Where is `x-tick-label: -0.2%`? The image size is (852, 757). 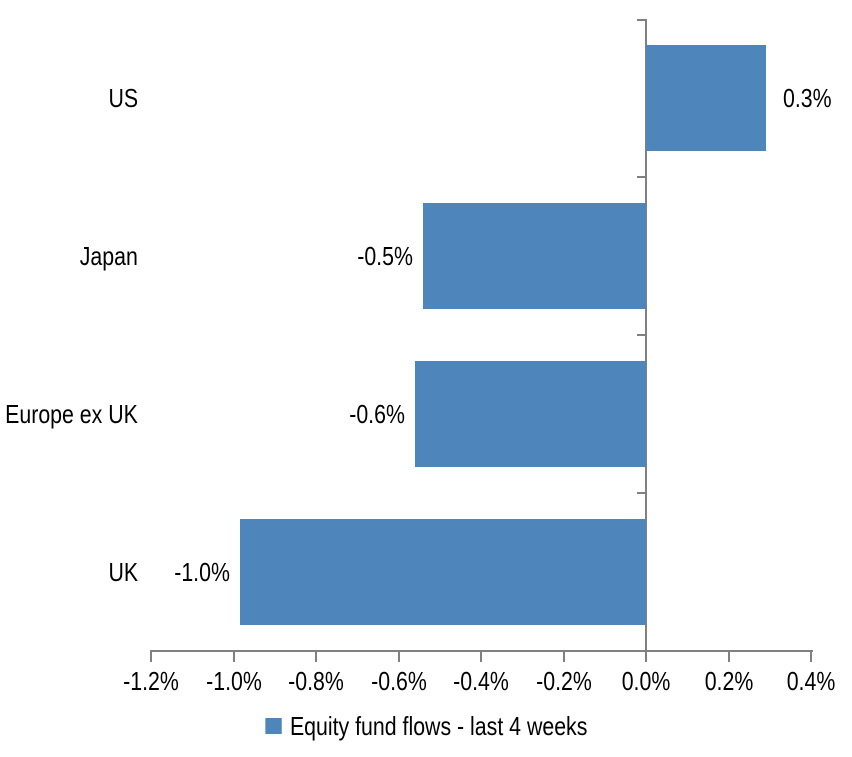 x-tick-label: -0.2% is located at coordinates (563, 681).